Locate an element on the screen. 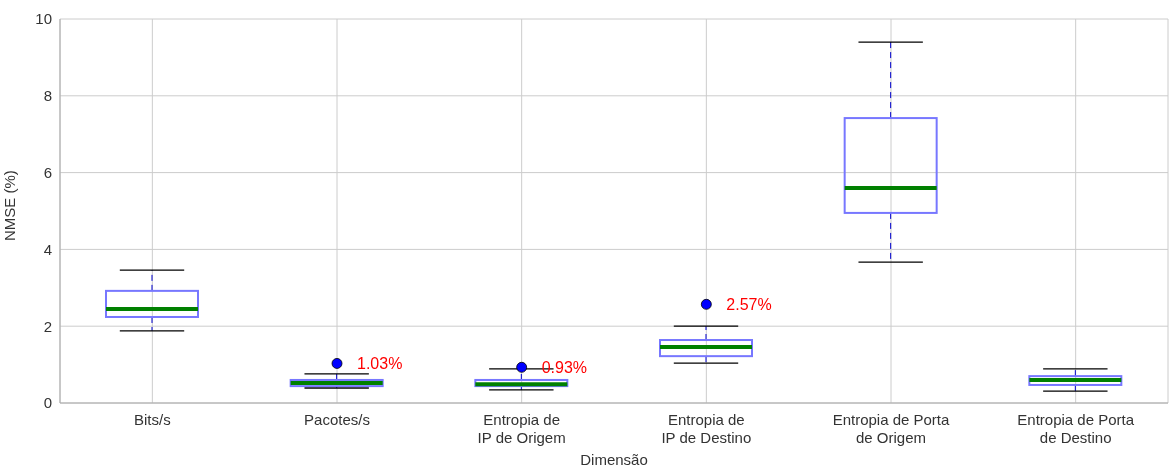  x-axis-title: Dimensão is located at coordinates (614, 459).